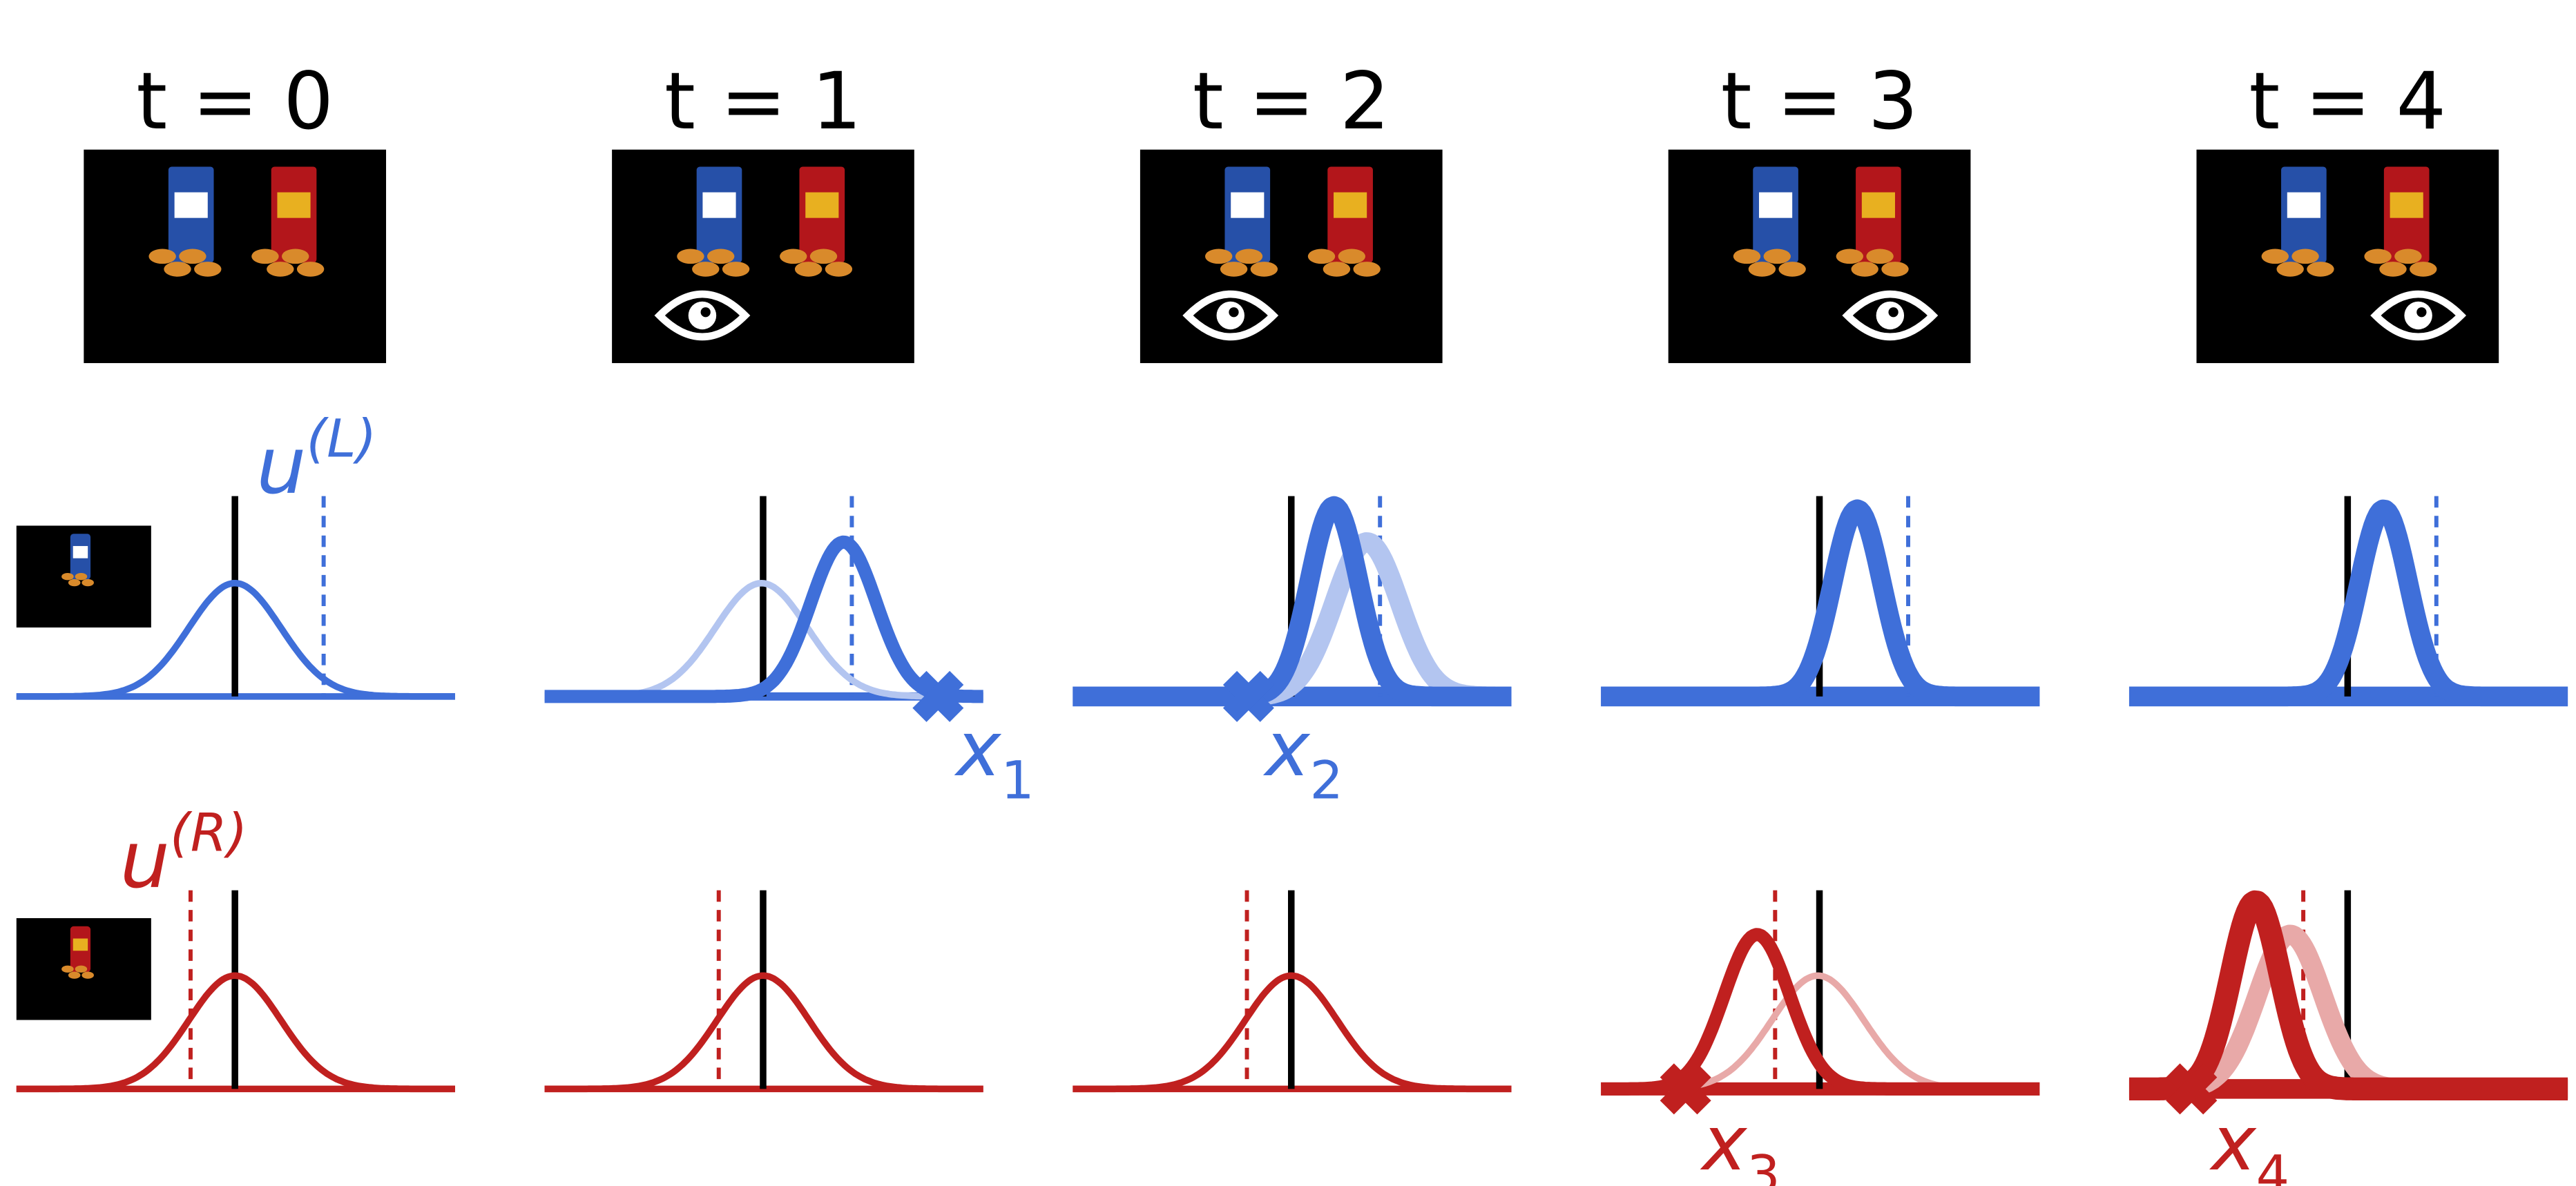 The height and width of the screenshot is (1186, 2576). I want to click on sample-label: x1, so click(994, 757).